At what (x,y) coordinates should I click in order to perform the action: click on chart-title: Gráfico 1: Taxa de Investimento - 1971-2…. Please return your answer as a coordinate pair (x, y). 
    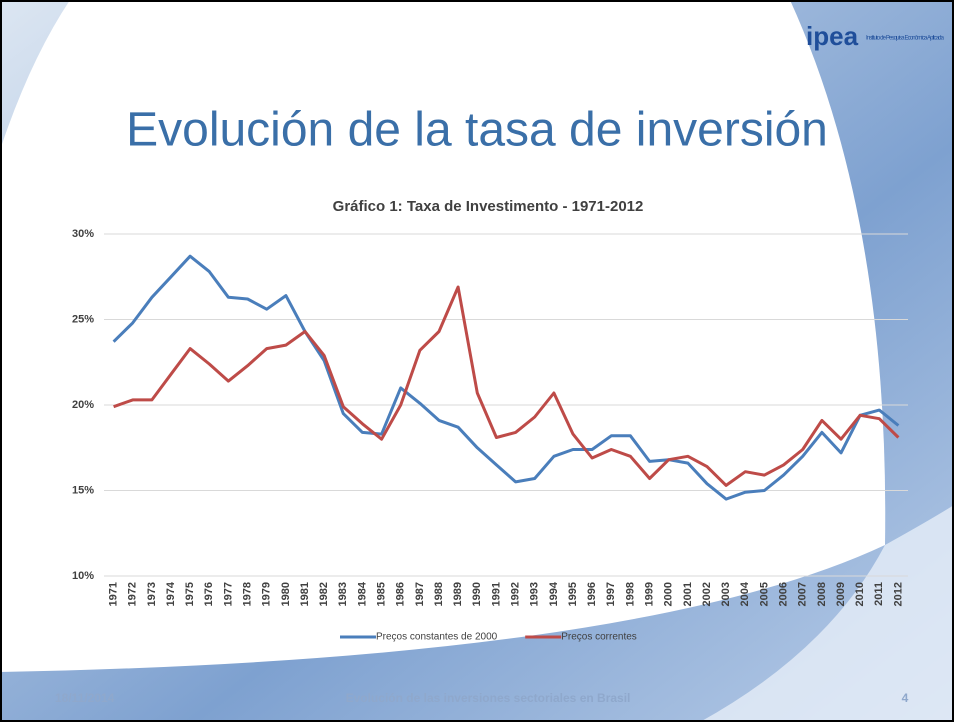
    Looking at the image, I should click on (488, 206).